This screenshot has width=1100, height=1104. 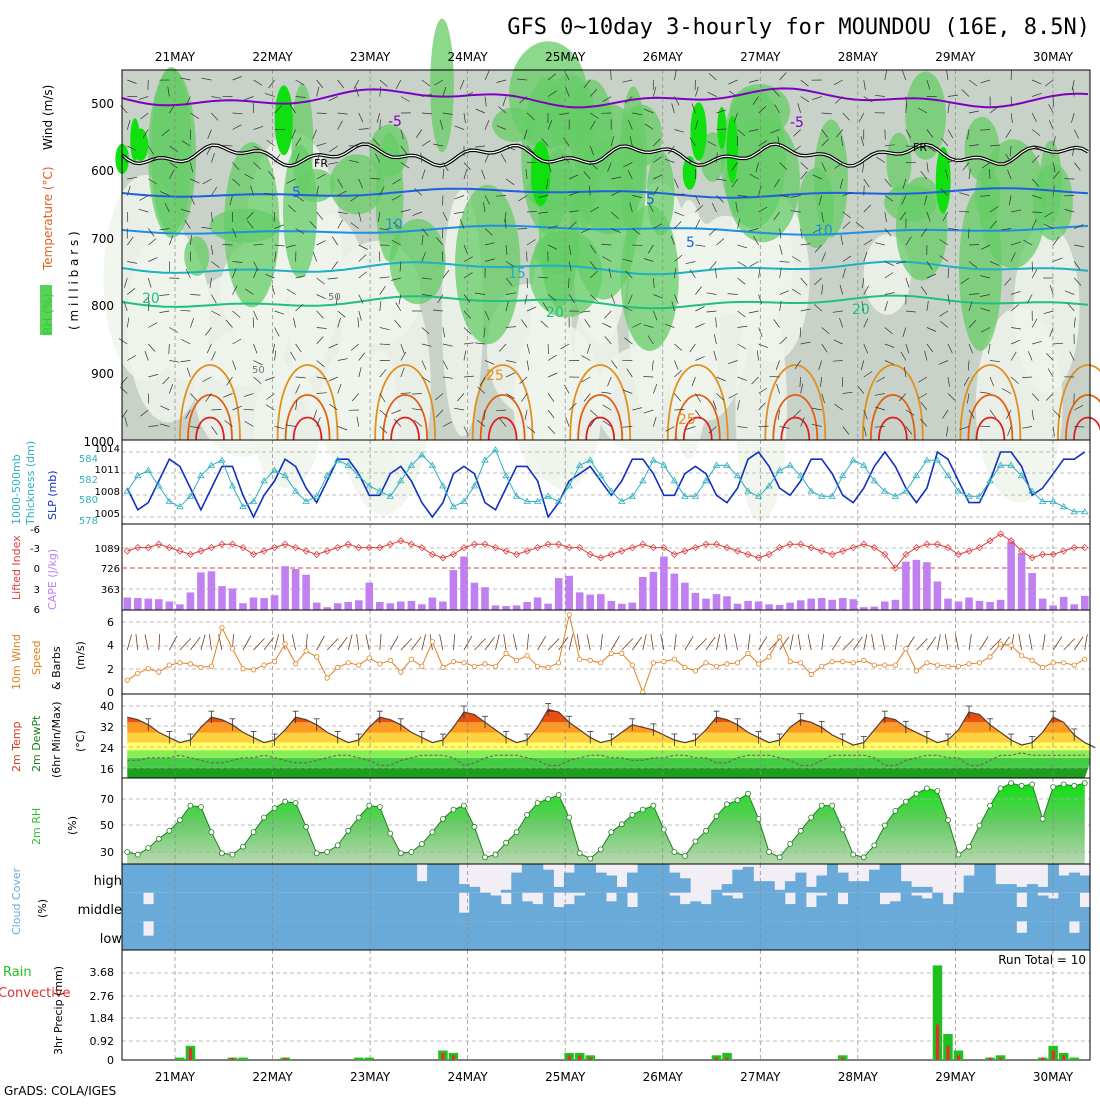 What do you see at coordinates (650, 200) in the screenshot?
I see `contour-label: 5` at bounding box center [650, 200].